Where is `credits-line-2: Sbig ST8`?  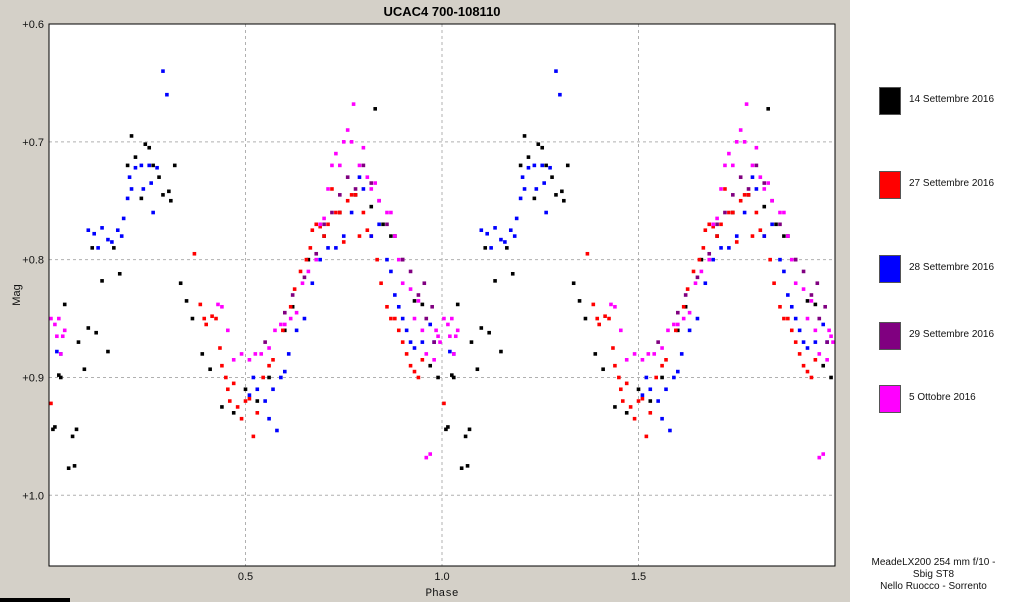 credits-line-2: Sbig ST8 is located at coordinates (933, 574).